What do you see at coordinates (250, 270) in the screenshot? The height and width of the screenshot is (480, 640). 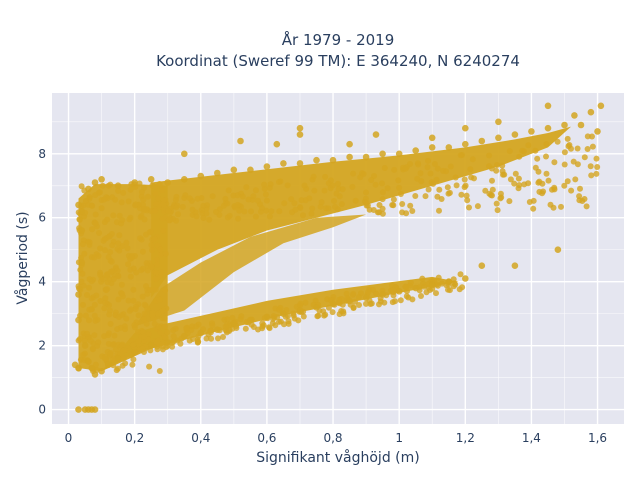 I see `cloud-middle-fan` at bounding box center [250, 270].